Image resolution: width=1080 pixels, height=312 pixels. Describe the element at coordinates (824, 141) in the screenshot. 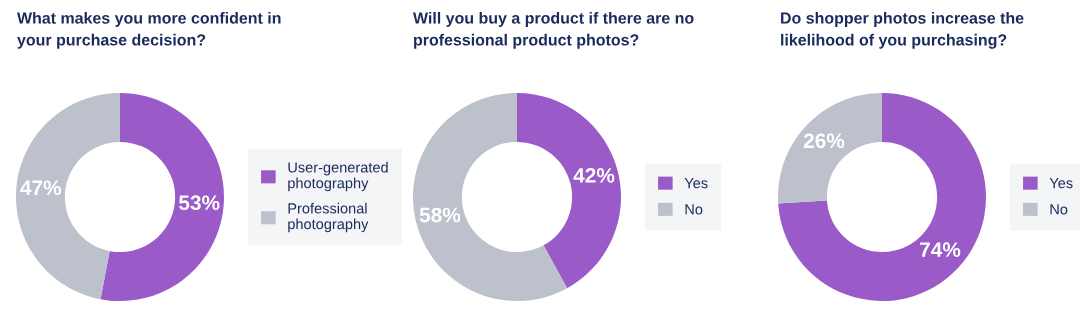

I see `data-label: 26%` at that location.